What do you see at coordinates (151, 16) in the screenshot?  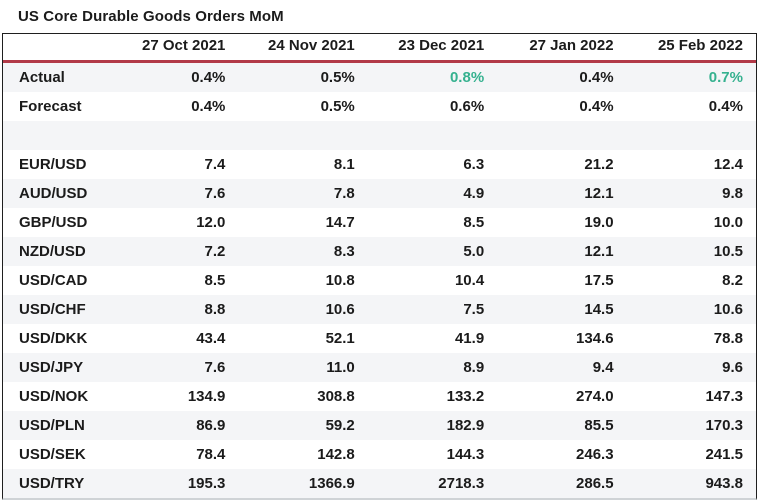 I see `page-title: US Core Durable Goods Orders MoM` at bounding box center [151, 16].